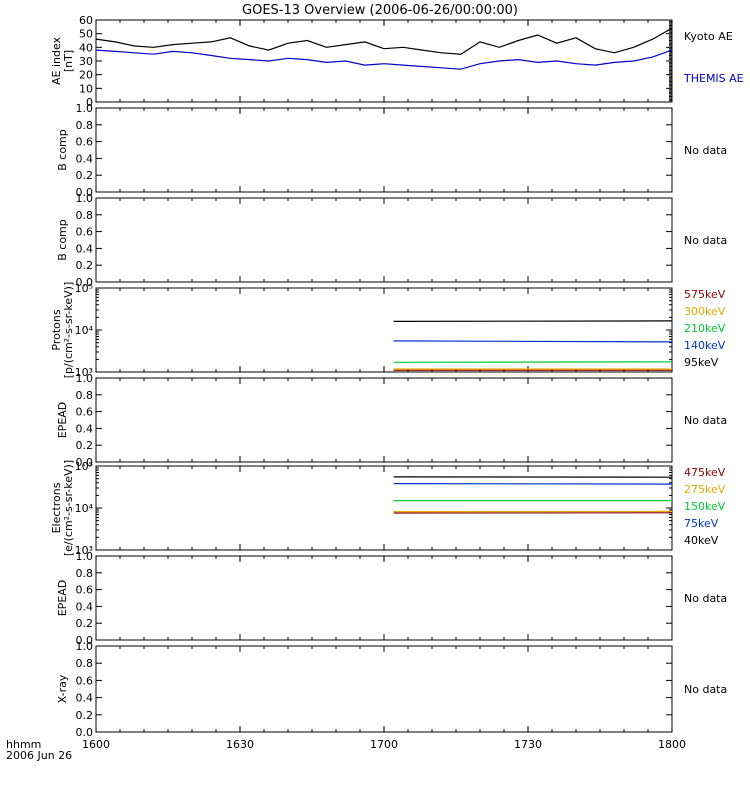 The image size is (750, 800). I want to click on panel-7: 0.0 0.2 0.4 0.6 0.8 1.0 EPEAD No data, so click(391, 598).